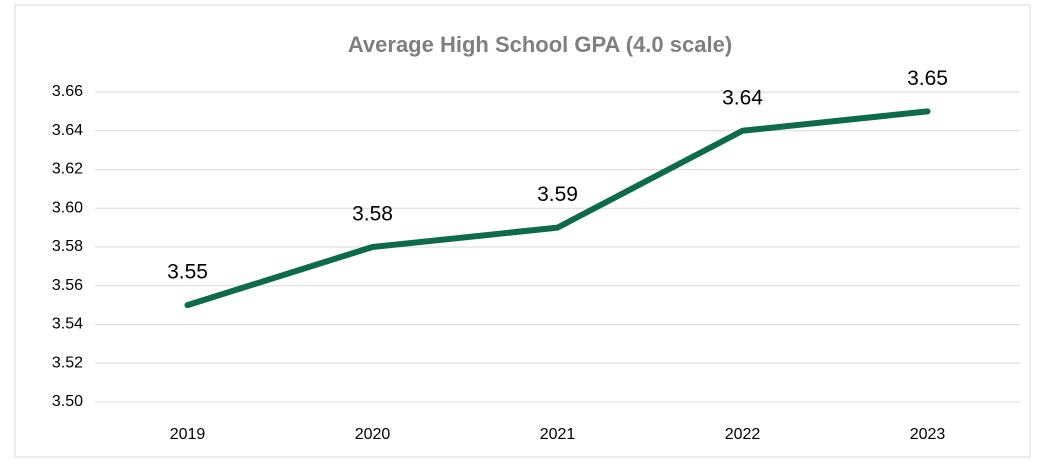 The width and height of the screenshot is (1043, 460). Describe the element at coordinates (558, 434) in the screenshot. I see `x-tick-label: 2021` at that location.